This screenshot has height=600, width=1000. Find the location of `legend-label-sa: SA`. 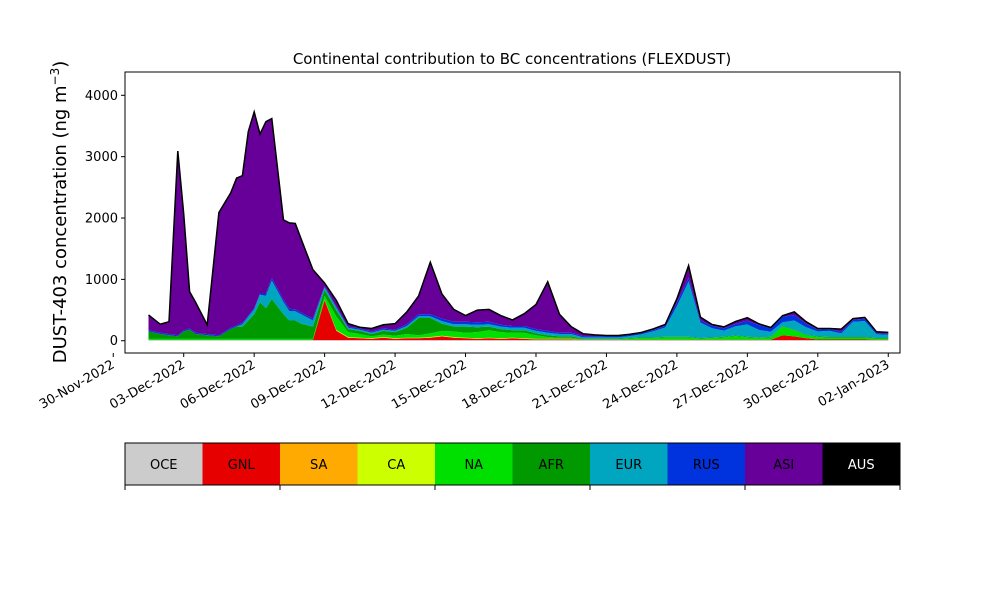

legend-label-sa: SA is located at coordinates (318, 465).